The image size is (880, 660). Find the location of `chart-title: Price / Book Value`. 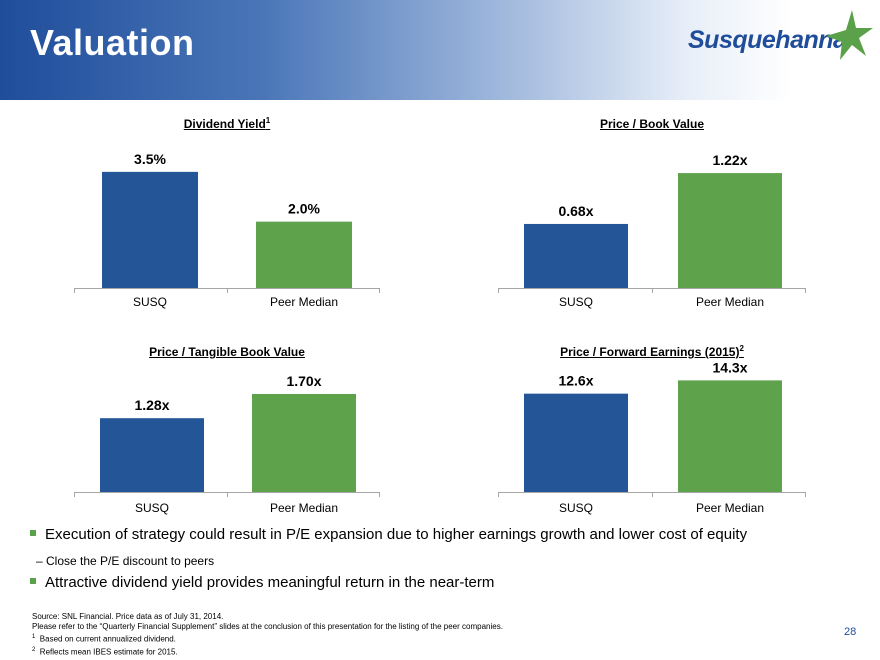

chart-title: Price / Book Value is located at coordinates (652, 124).